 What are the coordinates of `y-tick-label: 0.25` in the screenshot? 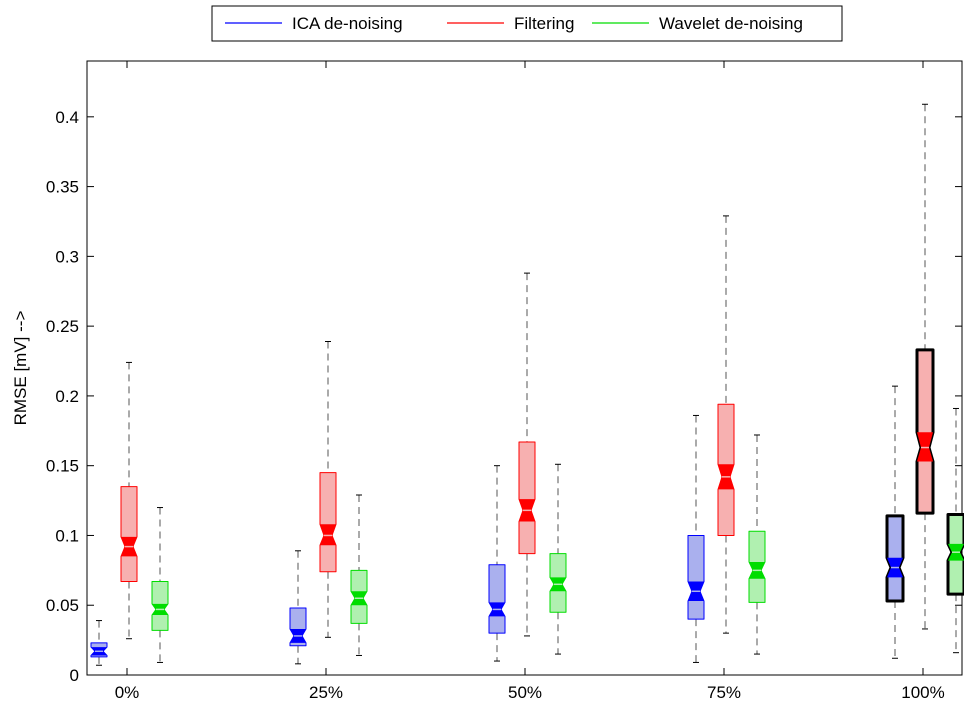 It's located at (62, 326).